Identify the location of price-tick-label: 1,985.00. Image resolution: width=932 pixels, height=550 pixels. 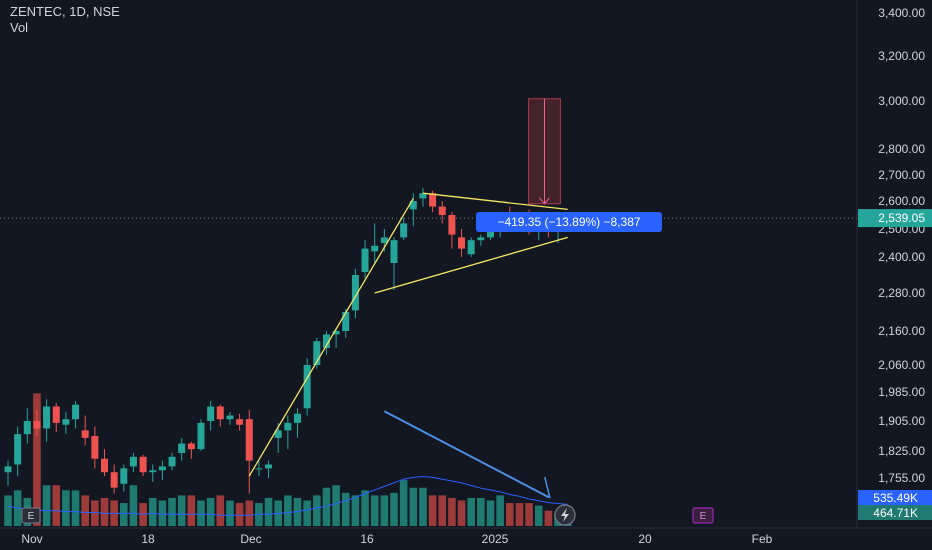
(901, 392).